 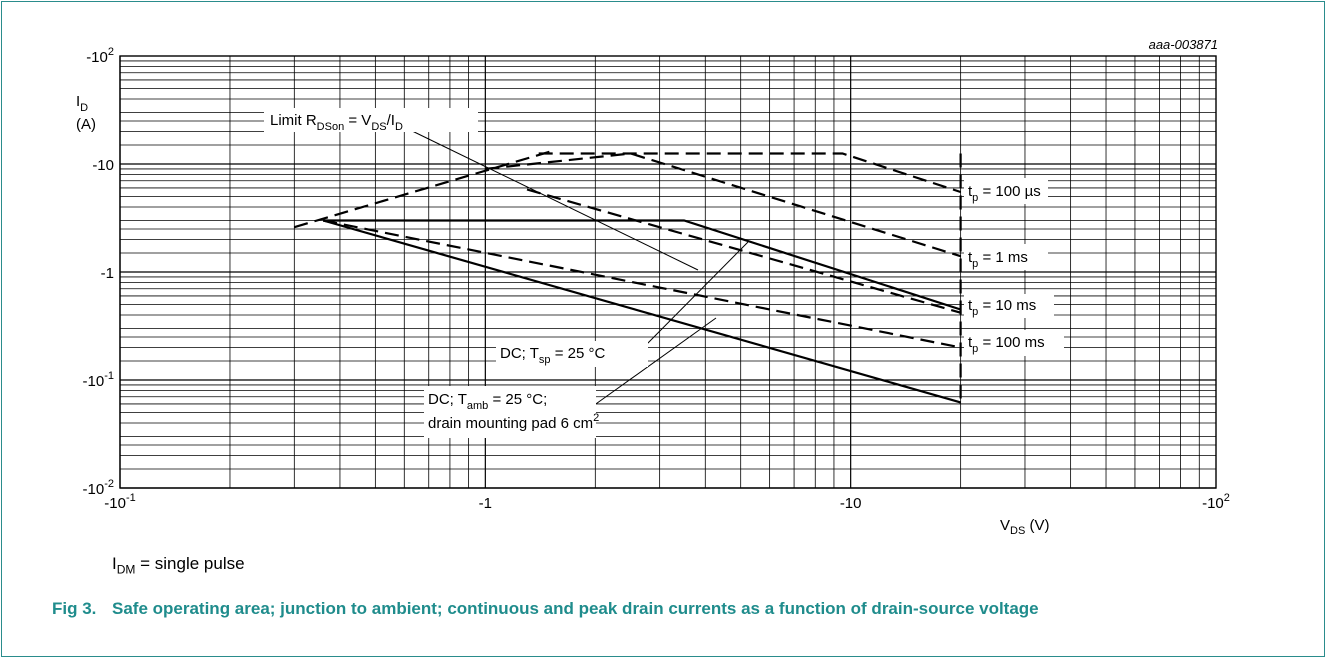 What do you see at coordinates (851, 503) in the screenshot?
I see `x-tick-label: -10` at bounding box center [851, 503].